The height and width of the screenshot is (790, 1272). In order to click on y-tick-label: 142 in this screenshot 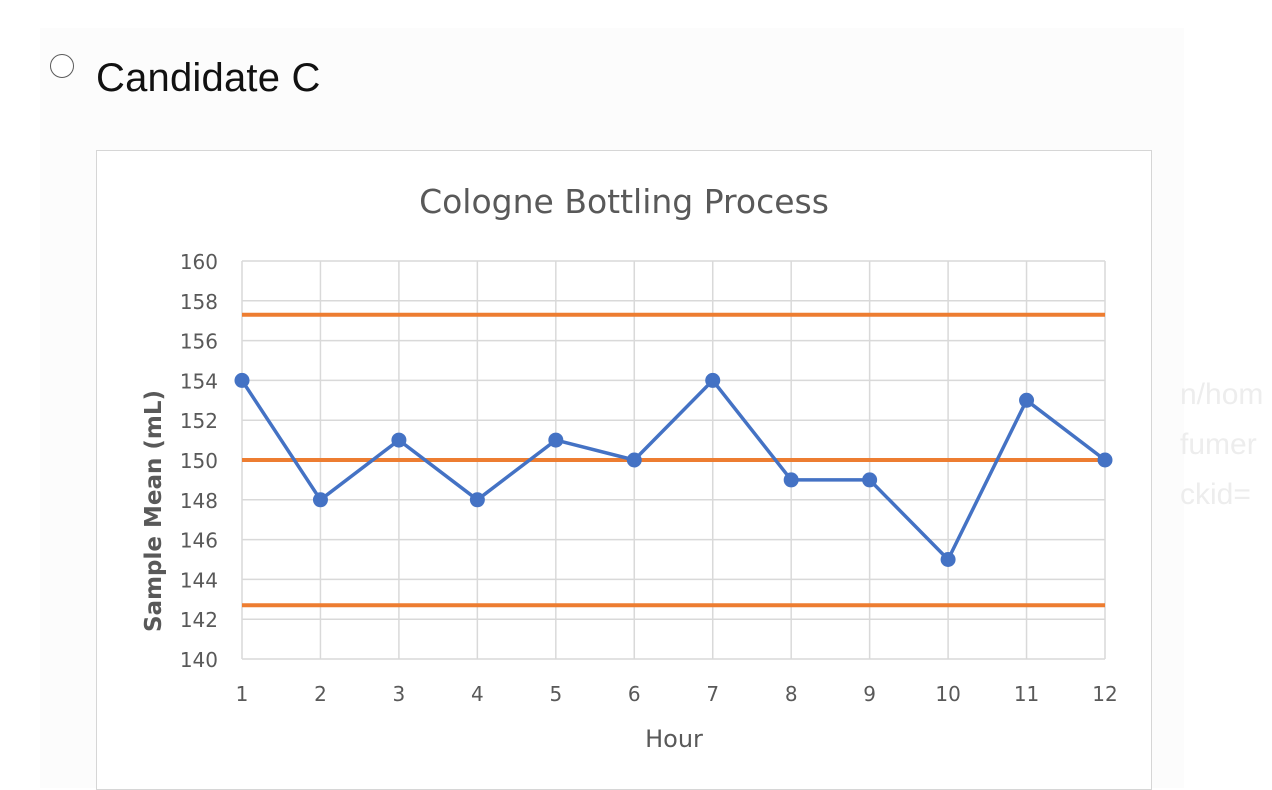, I will do `click(199, 620)`.